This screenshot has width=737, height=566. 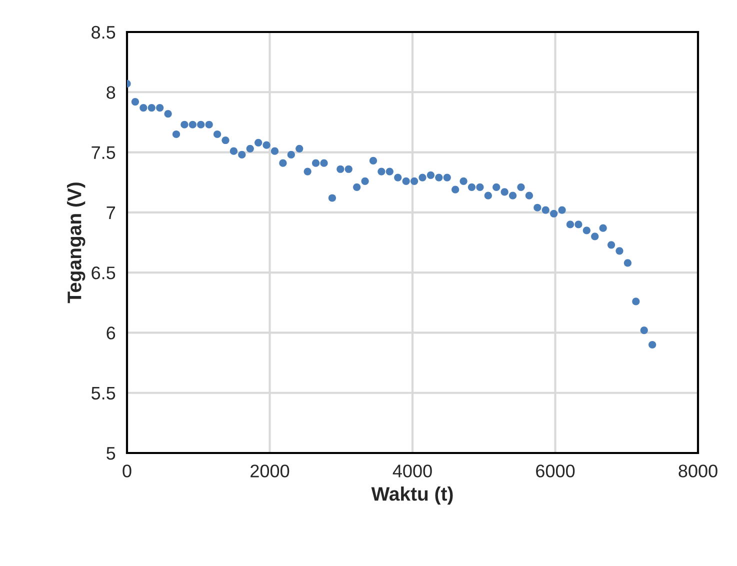 What do you see at coordinates (104, 273) in the screenshot?
I see `y-tick-label: 6.5` at bounding box center [104, 273].